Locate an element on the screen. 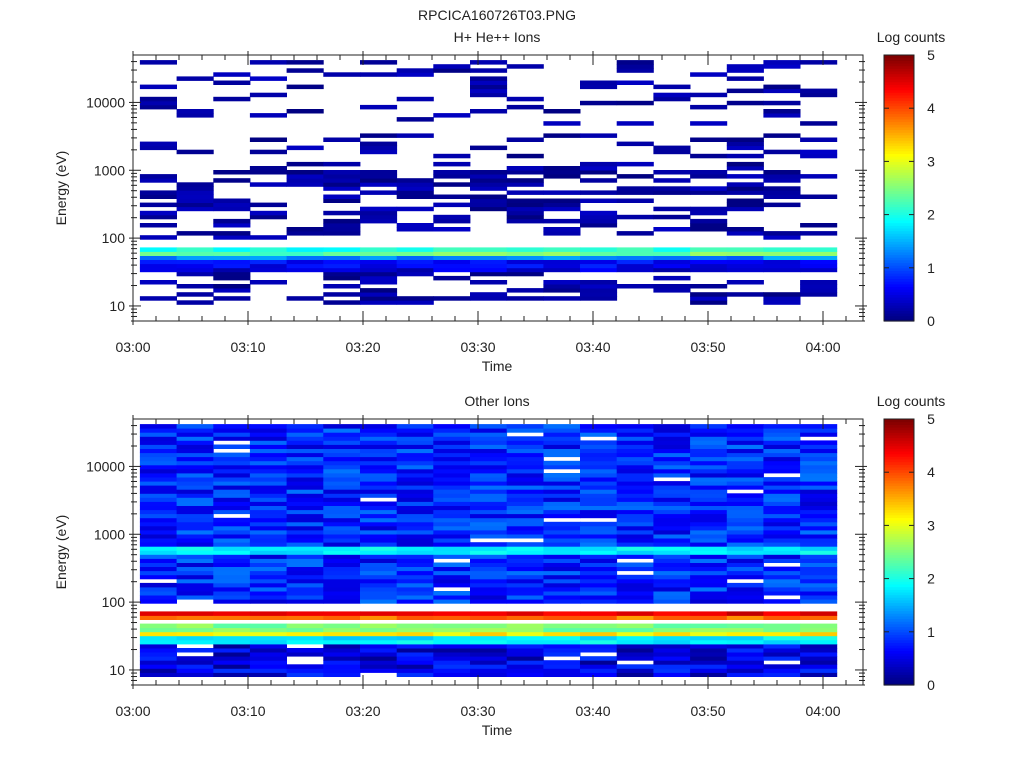 This screenshot has height=768, width=1024. colorbar-label: Log counts is located at coordinates (911, 37).